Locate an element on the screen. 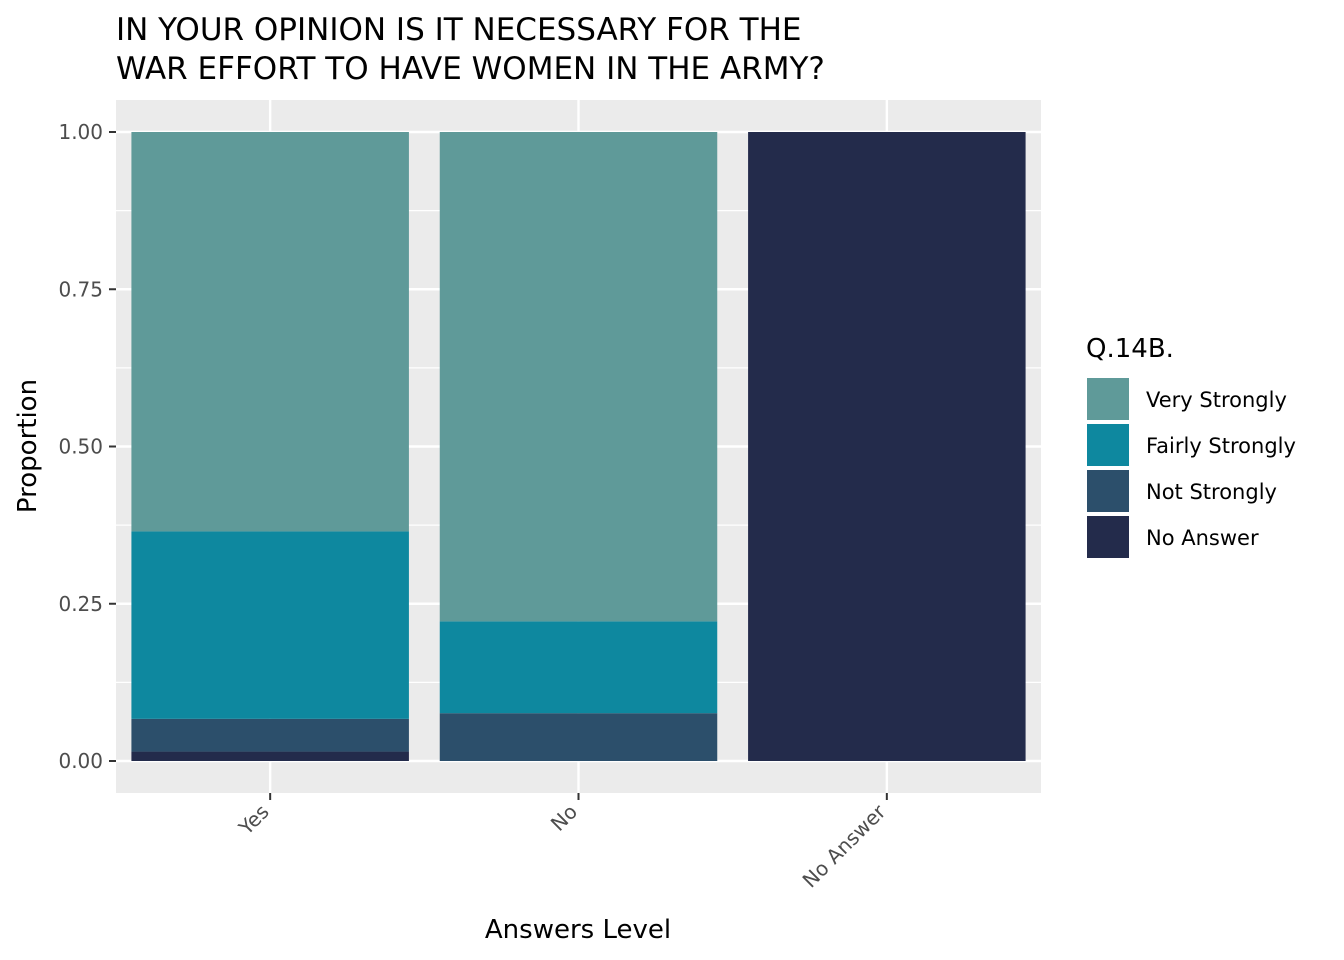  bar-segment-yes-very-strongly is located at coordinates (270, 332).